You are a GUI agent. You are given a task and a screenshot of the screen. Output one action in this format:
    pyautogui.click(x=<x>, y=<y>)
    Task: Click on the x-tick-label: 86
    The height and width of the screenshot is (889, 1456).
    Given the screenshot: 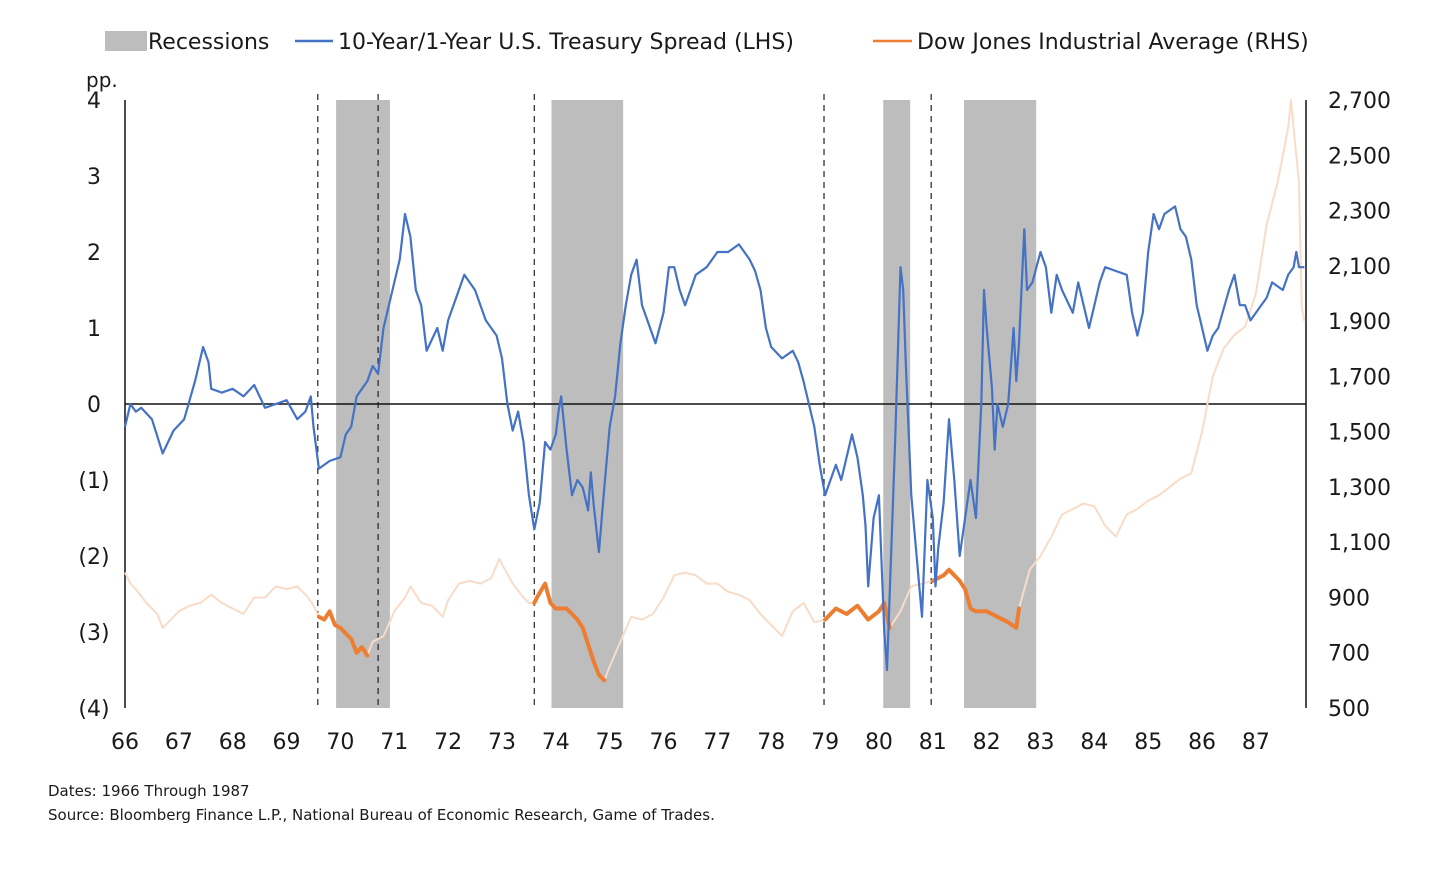 What is the action you would take?
    pyautogui.click(x=1202, y=742)
    